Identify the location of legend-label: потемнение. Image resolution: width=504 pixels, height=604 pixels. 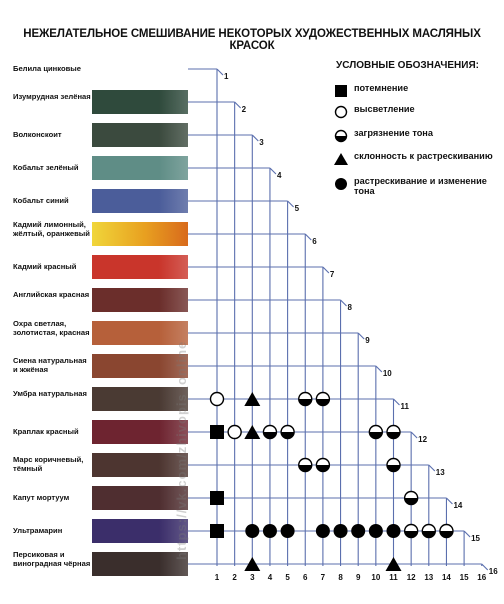
(381, 88).